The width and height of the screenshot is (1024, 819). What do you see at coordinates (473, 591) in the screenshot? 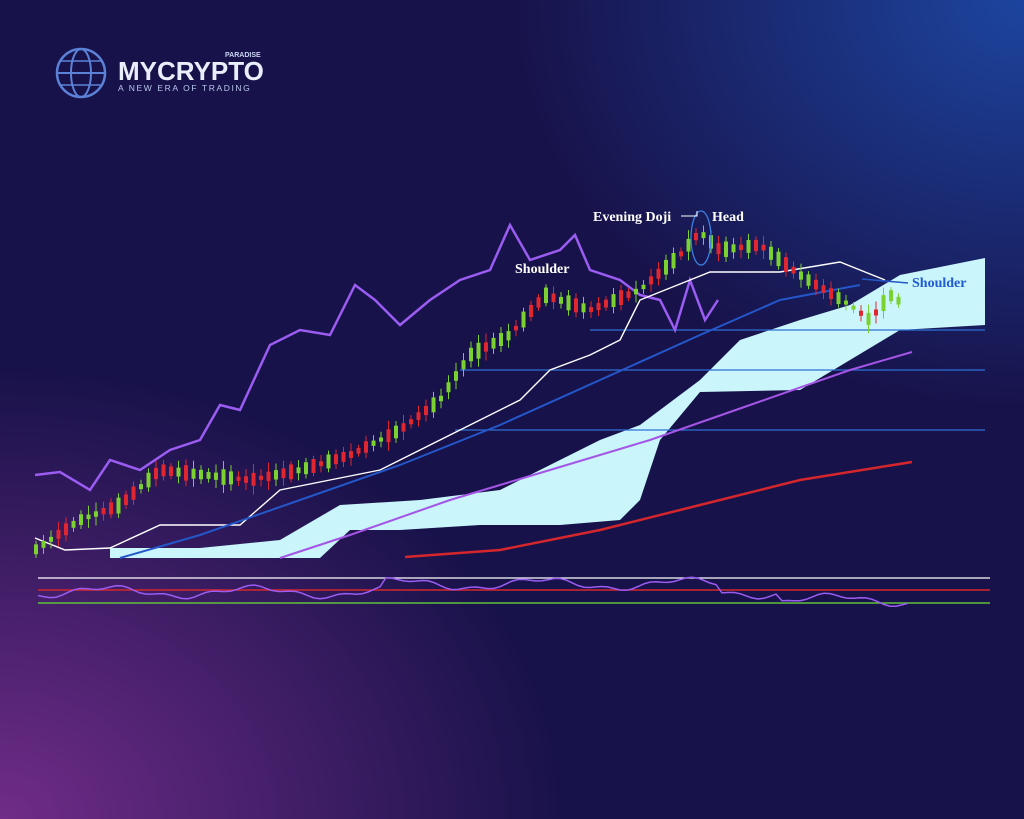
I see `indicator-oscillator` at bounding box center [473, 591].